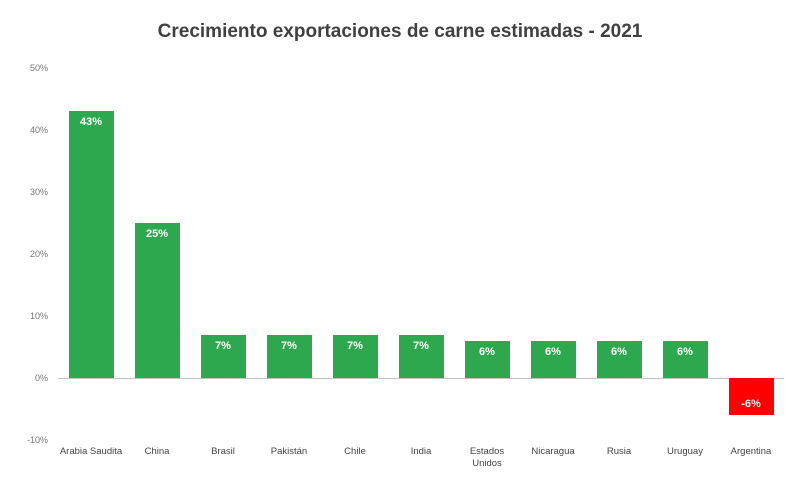 Image resolution: width=800 pixels, height=495 pixels. Describe the element at coordinates (157, 300) in the screenshot. I see `bar: 25%` at that location.